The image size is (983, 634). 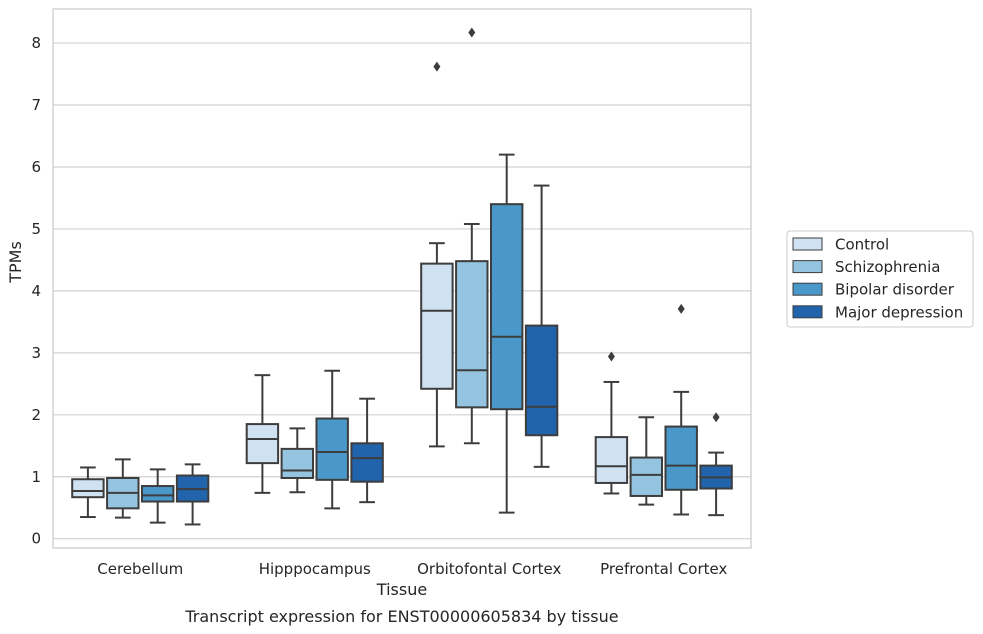 What do you see at coordinates (895, 290) in the screenshot?
I see `legend-label: Bipolar disorder` at bounding box center [895, 290].